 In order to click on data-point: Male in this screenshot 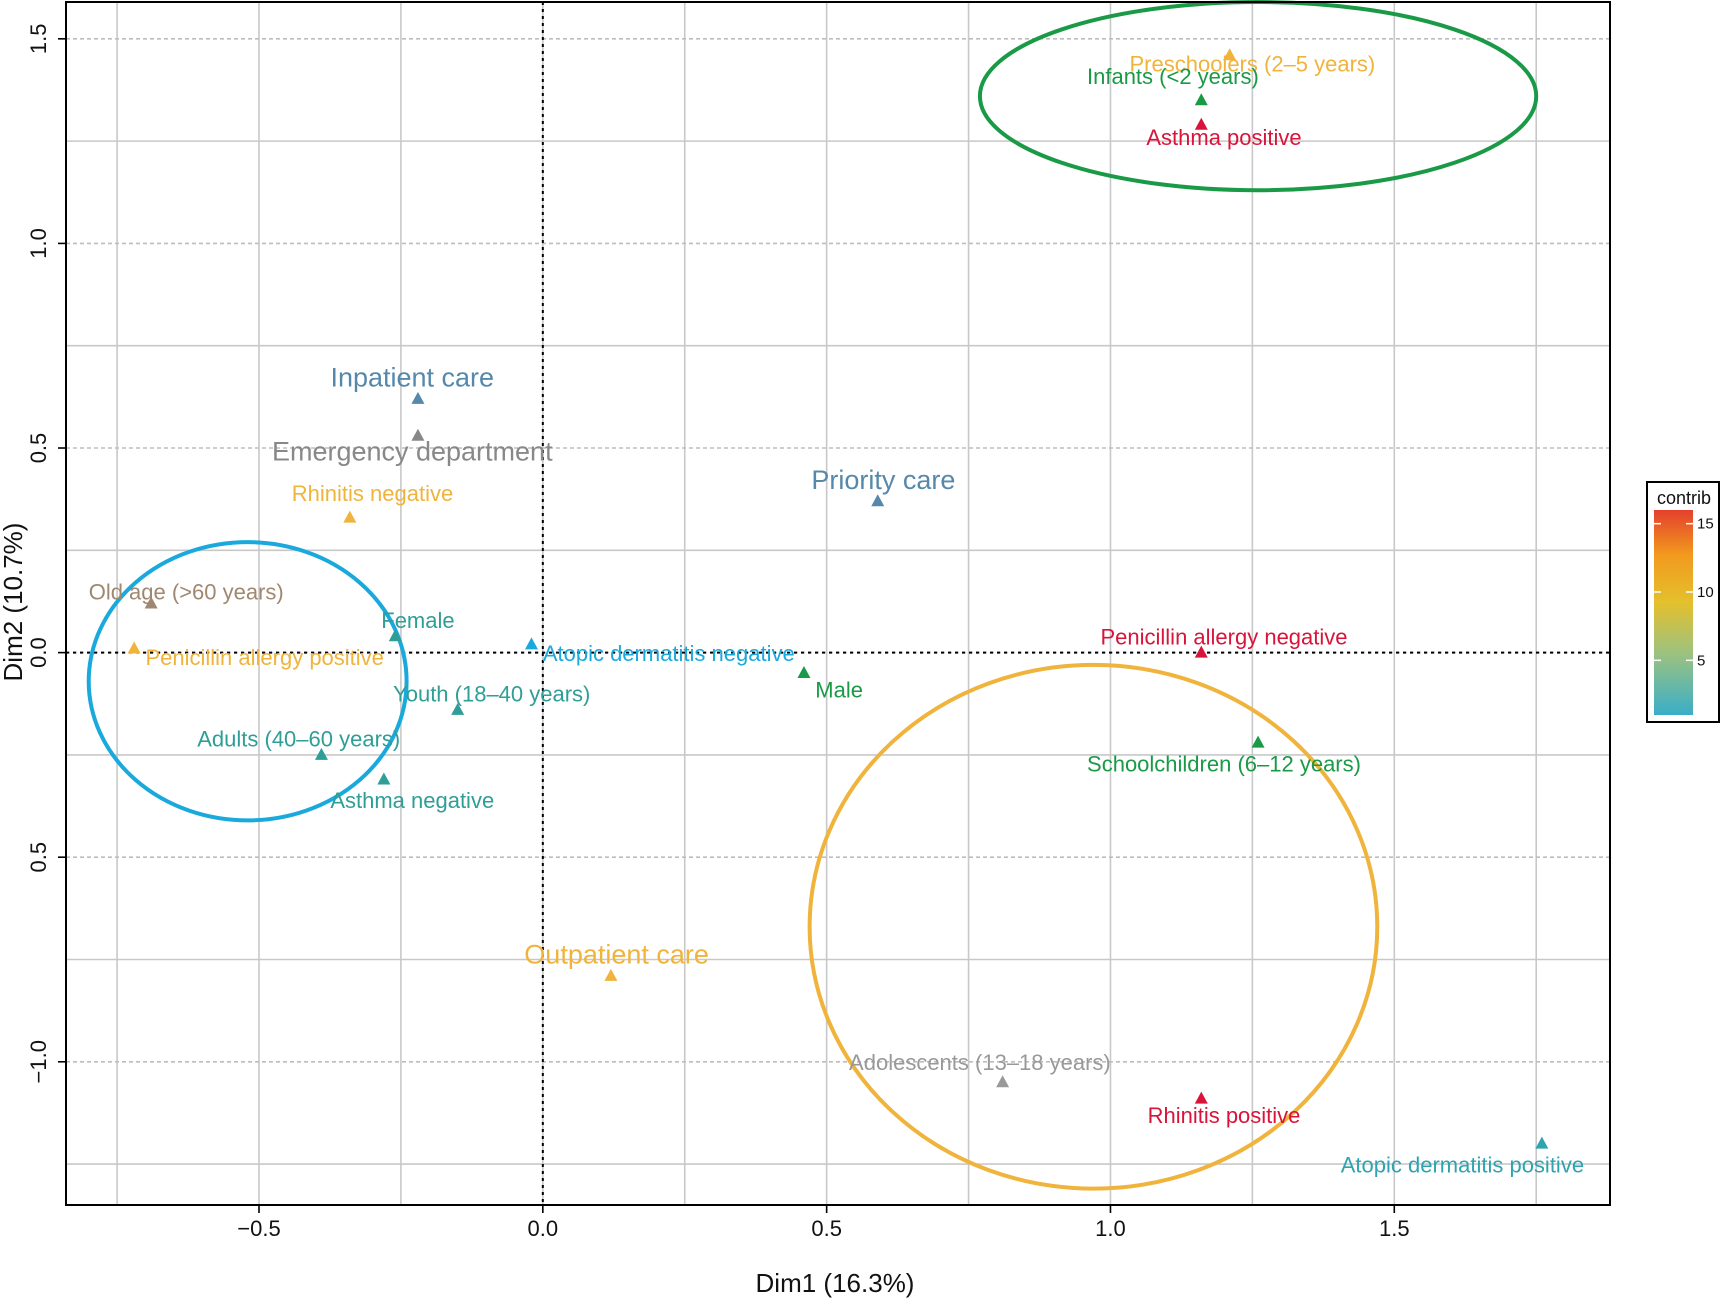, I will do `click(830, 684)`.